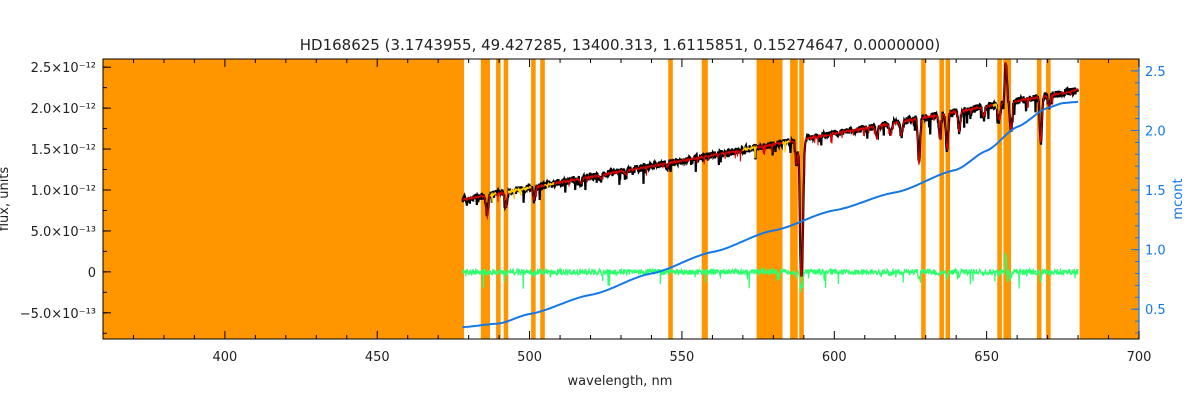 This screenshot has height=400, width=1200. I want to click on x-tick-label-400: 400, so click(224, 357).